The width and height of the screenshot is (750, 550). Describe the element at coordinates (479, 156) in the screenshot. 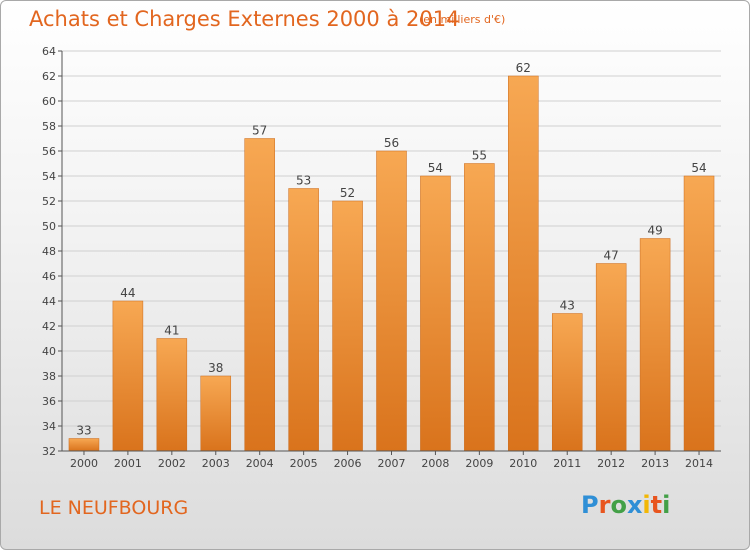

I see `data-label-2009: 55` at that location.